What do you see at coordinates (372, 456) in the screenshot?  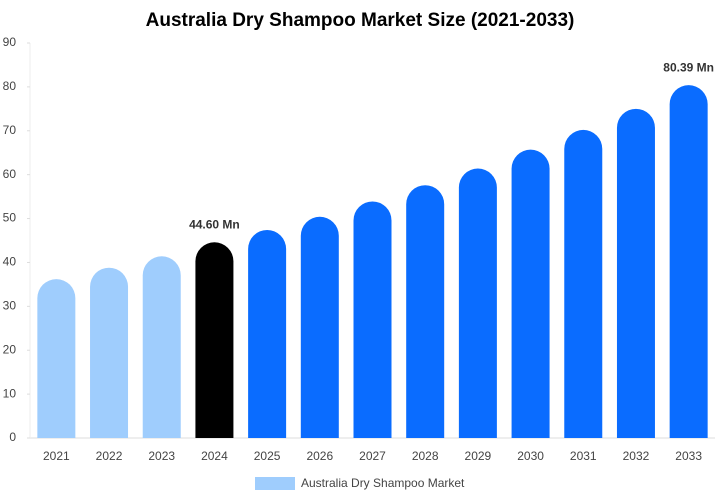 I see `x-tick-label: 2027` at bounding box center [372, 456].